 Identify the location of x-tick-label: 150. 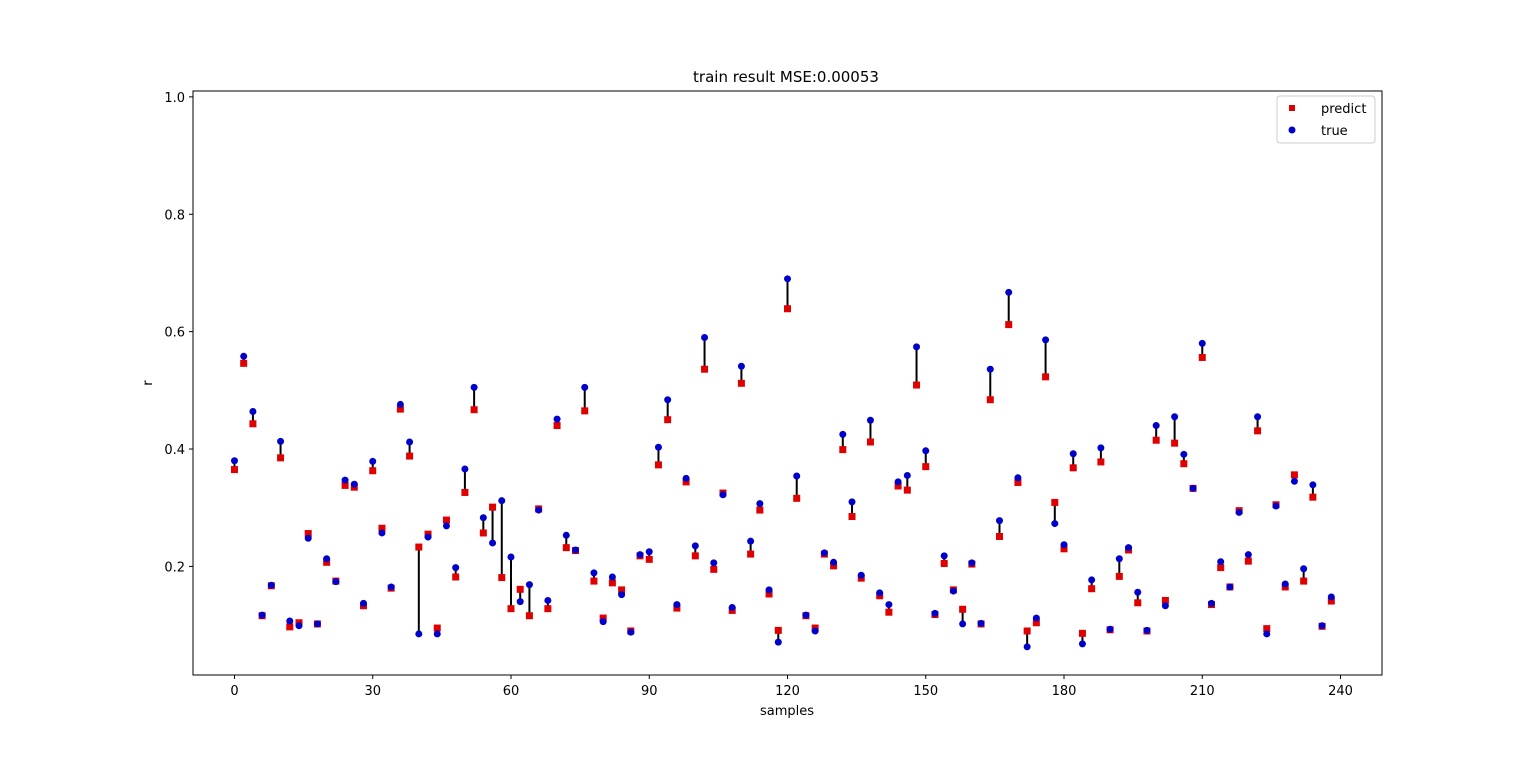
(925, 691).